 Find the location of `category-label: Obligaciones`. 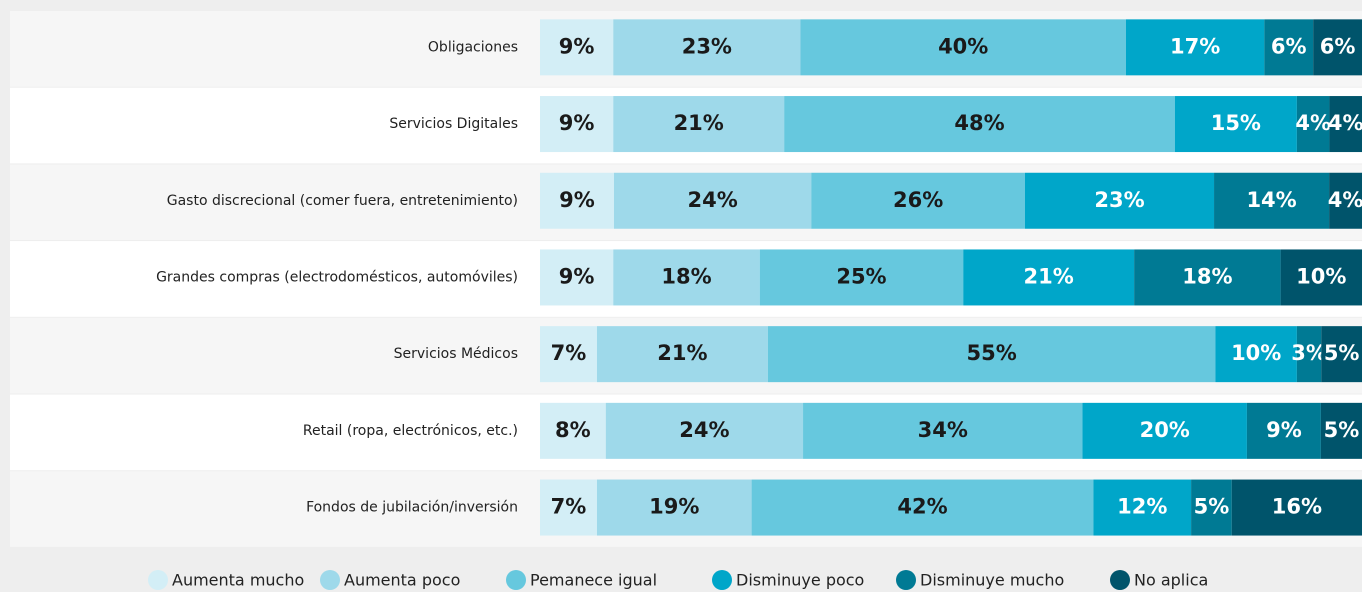

category-label: Obligaciones is located at coordinates (473, 47).